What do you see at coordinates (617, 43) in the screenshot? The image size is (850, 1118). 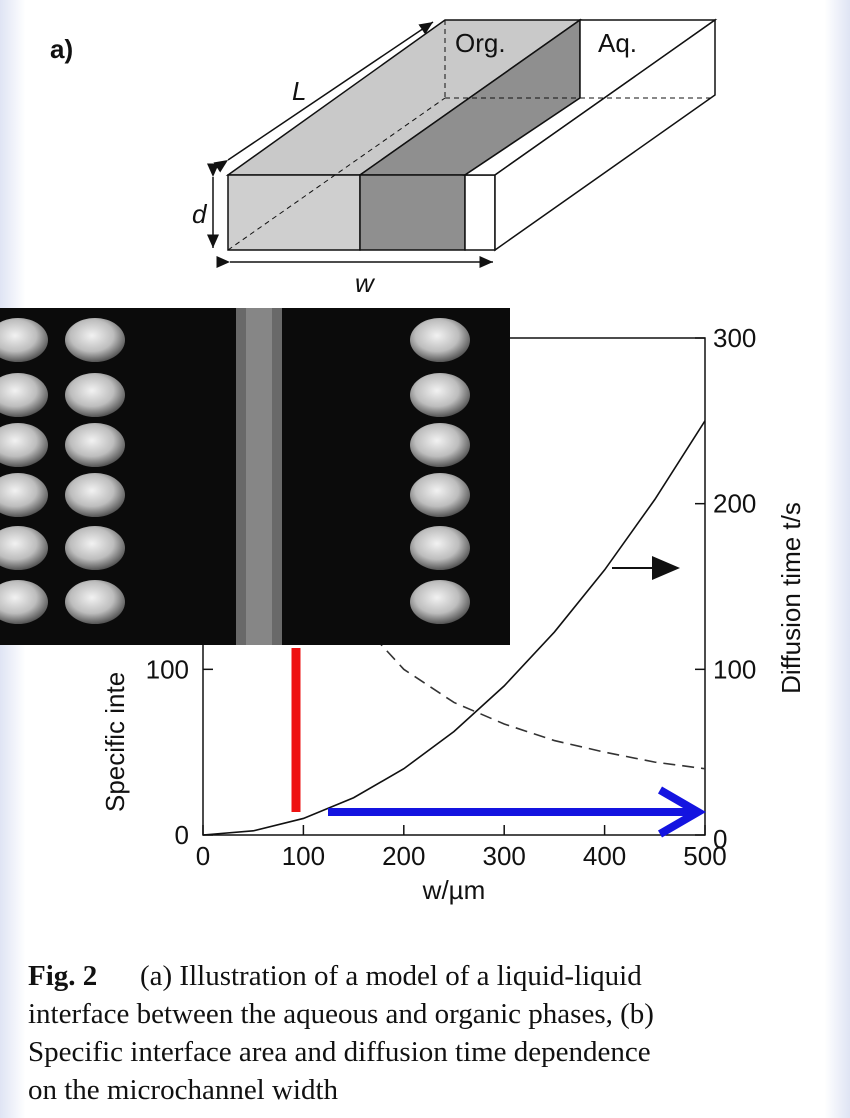 I see `aq-label: Aq.` at bounding box center [617, 43].